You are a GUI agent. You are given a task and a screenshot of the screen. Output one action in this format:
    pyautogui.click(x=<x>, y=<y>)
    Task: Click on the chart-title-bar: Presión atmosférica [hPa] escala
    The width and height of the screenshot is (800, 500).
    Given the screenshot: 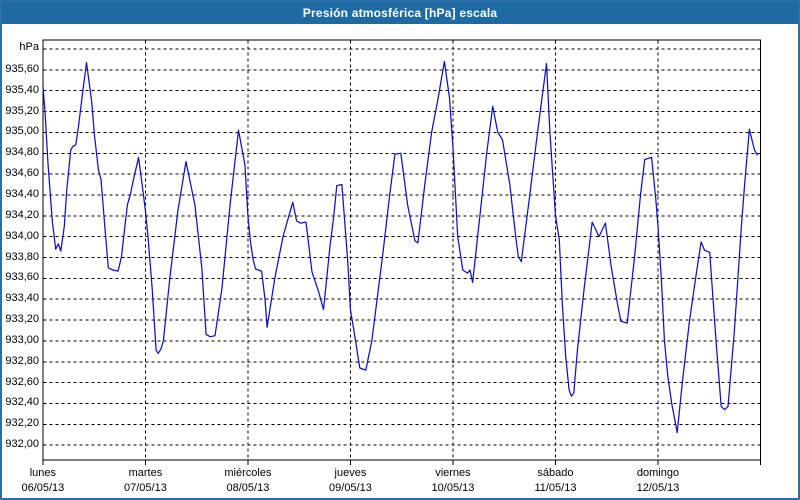 What is the action you would take?
    pyautogui.click(x=400, y=13)
    